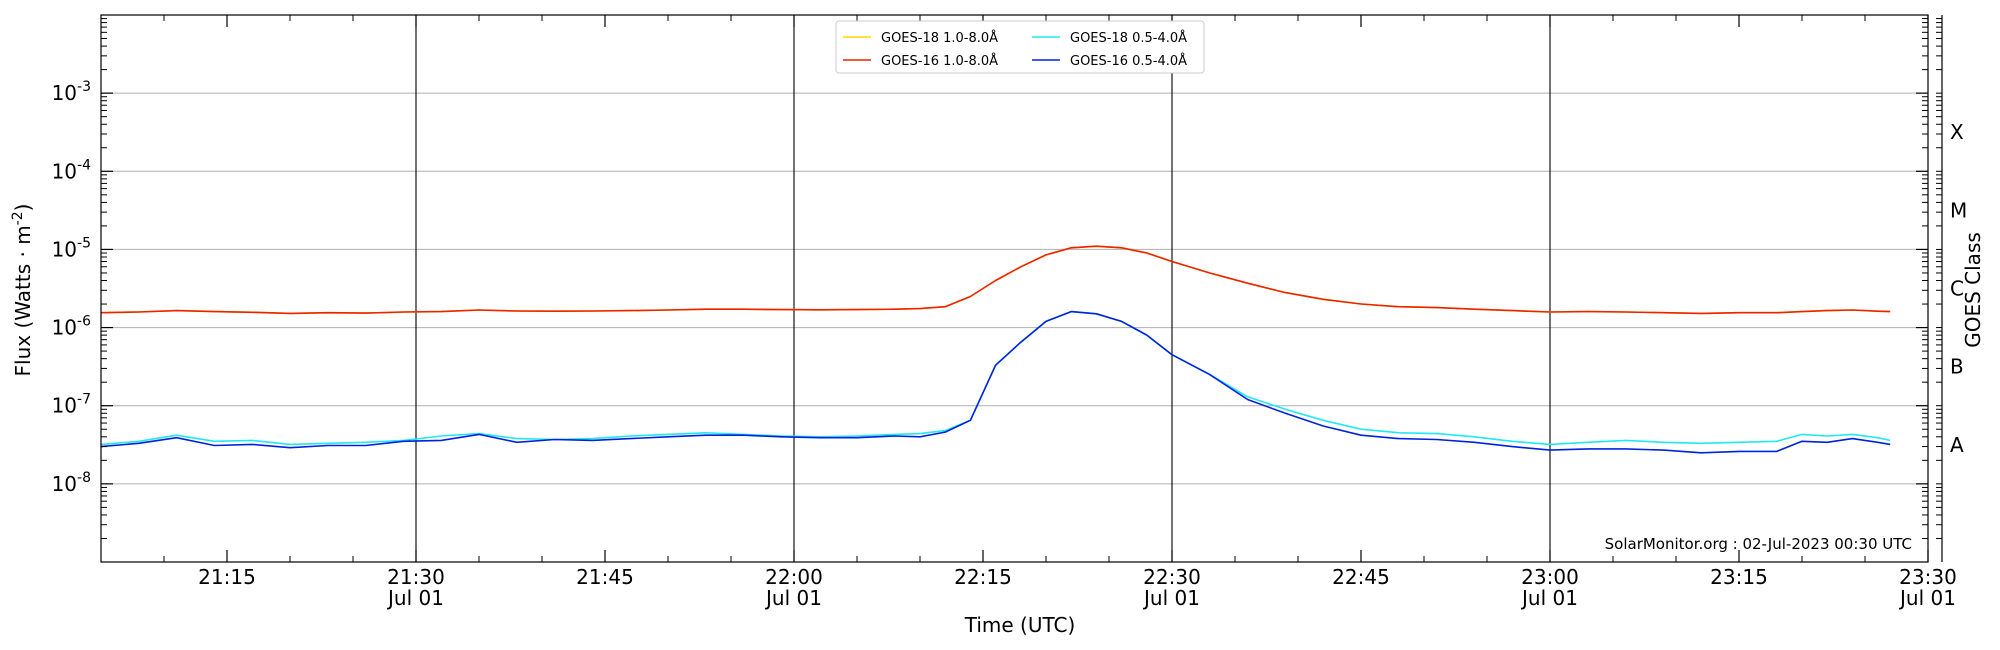 This screenshot has width=2000, height=650. I want to click on y-tick-label: 10⁻⁴, so click(72, 170).